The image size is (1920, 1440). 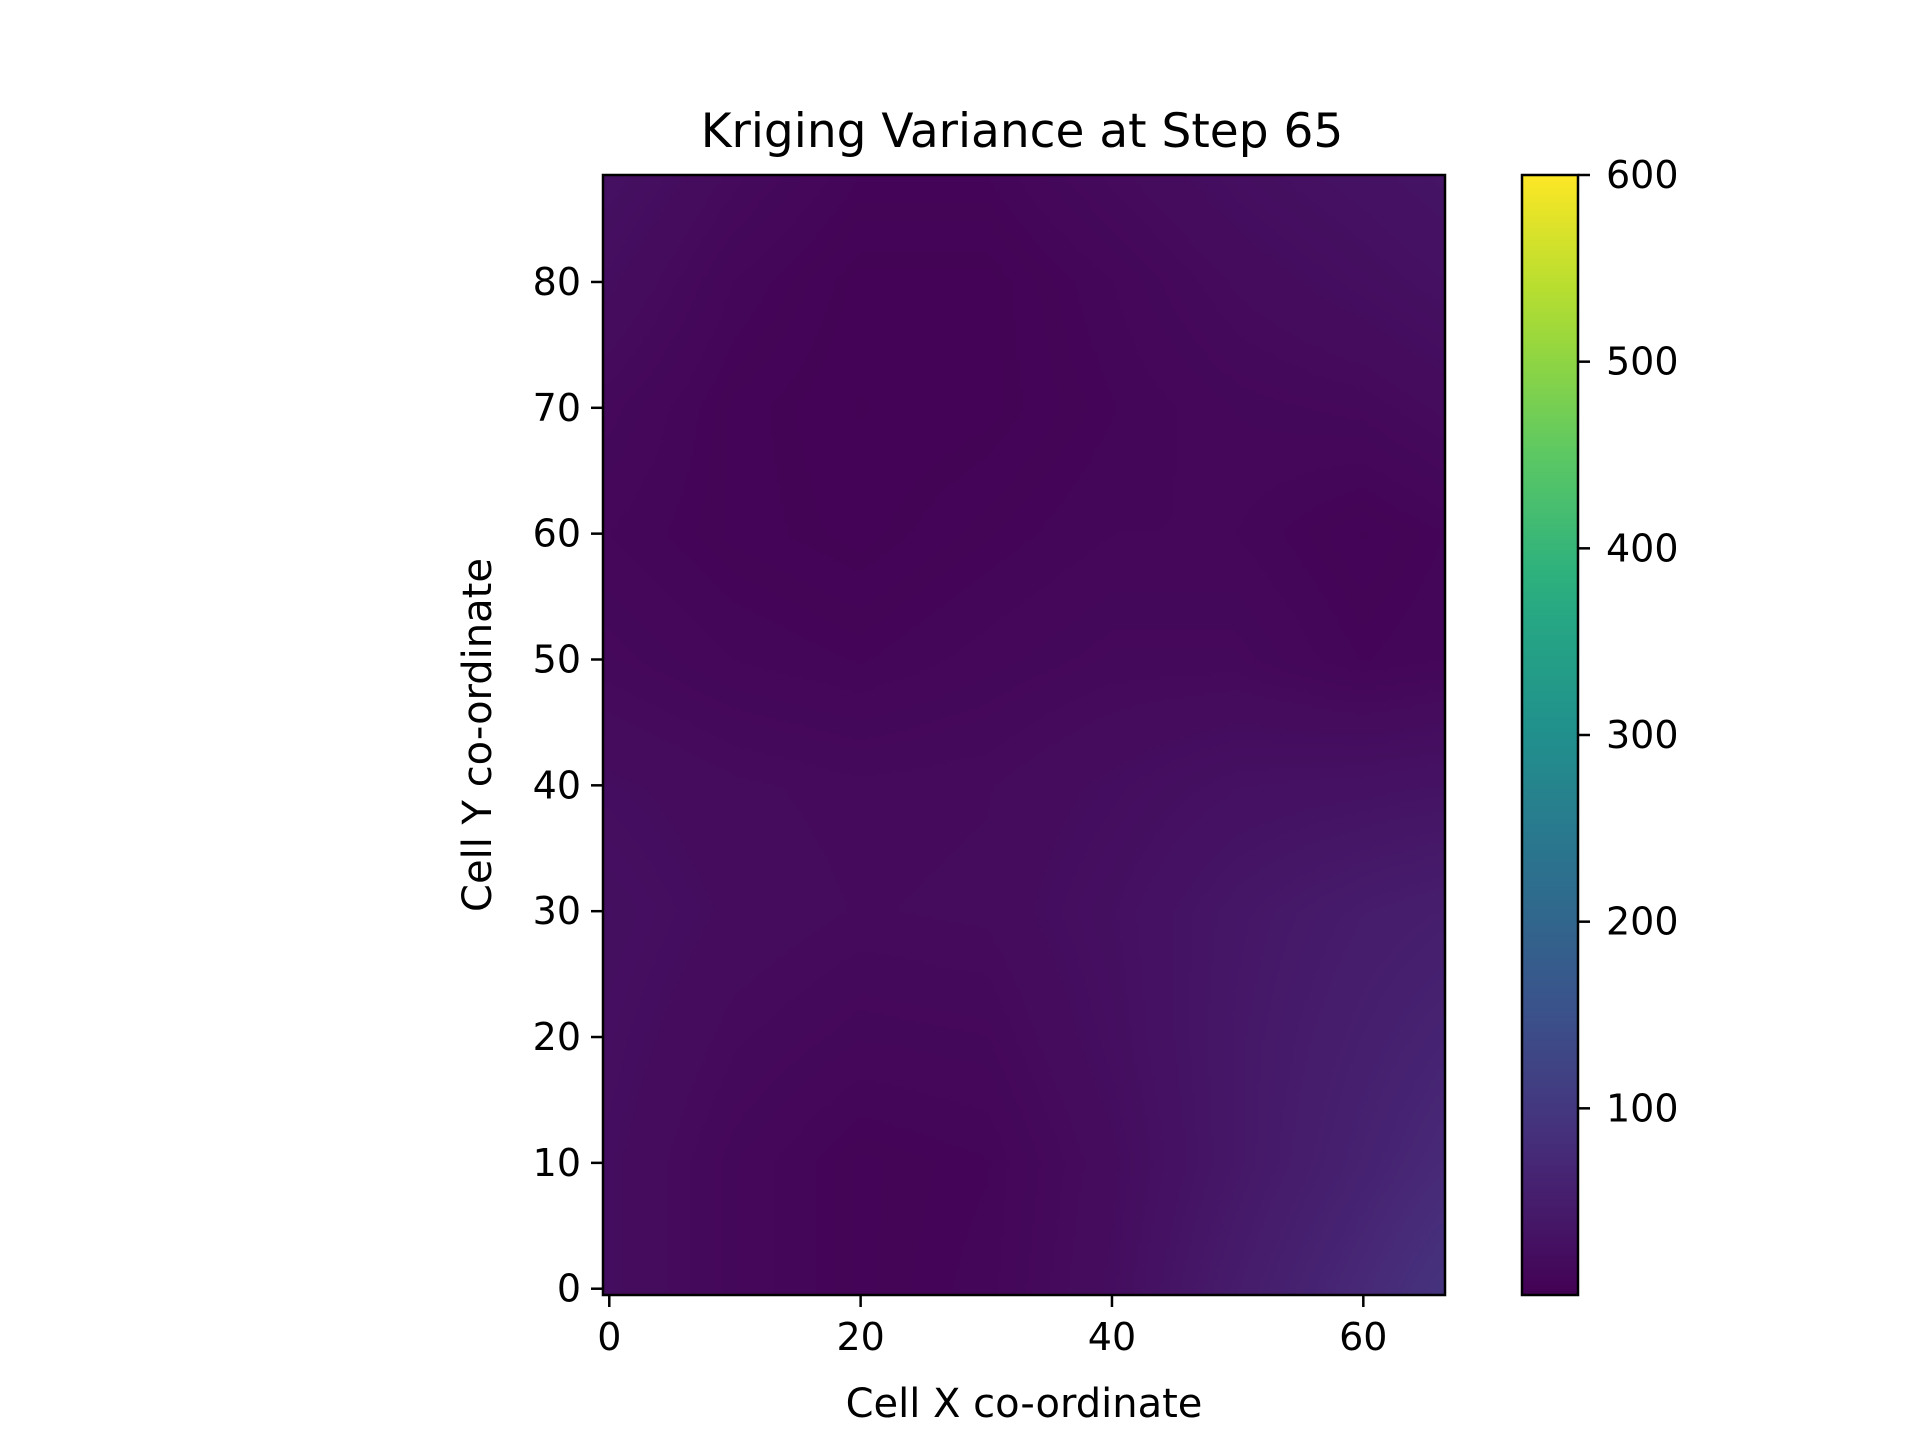 What do you see at coordinates (1642, 362) in the screenshot?
I see `colorbar-tick-label: 500` at bounding box center [1642, 362].